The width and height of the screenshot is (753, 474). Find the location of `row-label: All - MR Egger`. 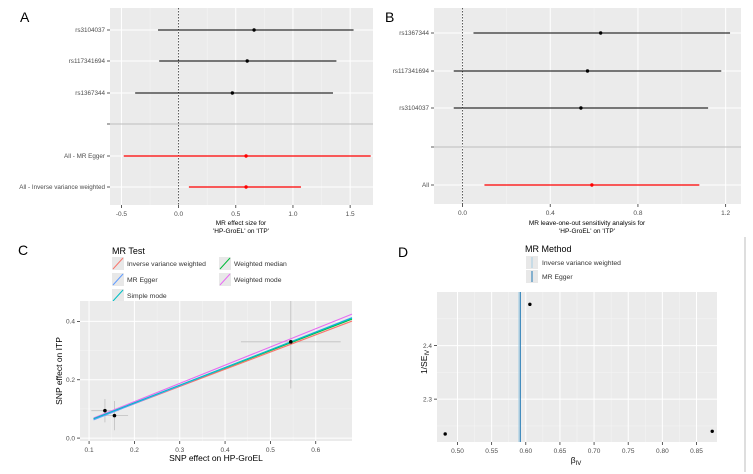

row-label: All - MR Egger is located at coordinates (84, 156).